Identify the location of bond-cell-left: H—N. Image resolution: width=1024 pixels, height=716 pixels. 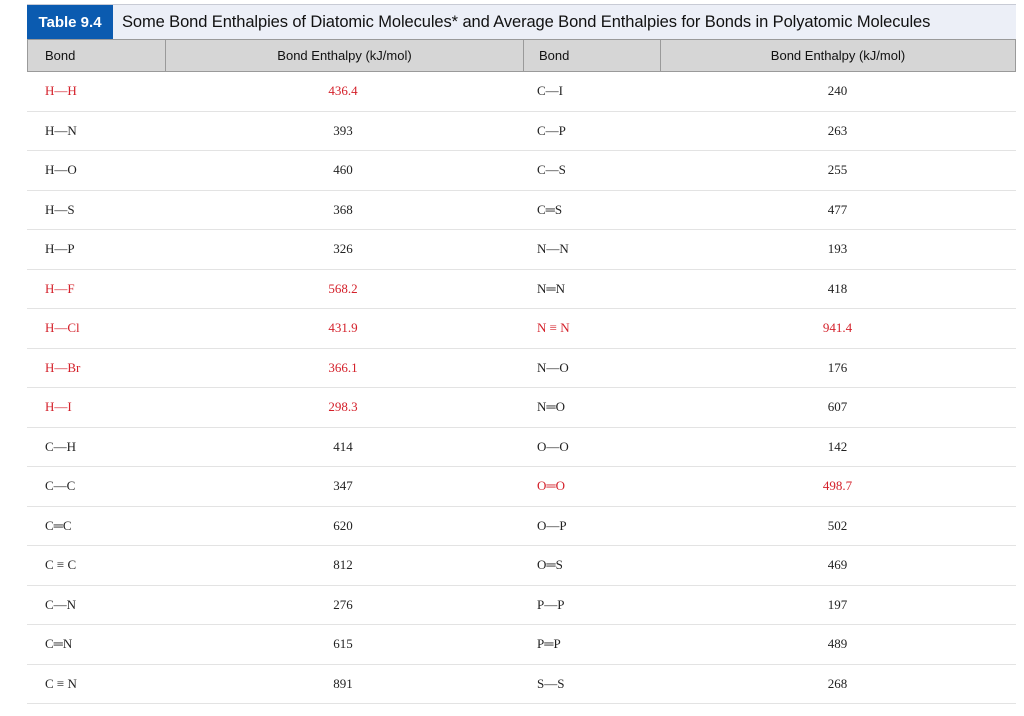
(61, 130).